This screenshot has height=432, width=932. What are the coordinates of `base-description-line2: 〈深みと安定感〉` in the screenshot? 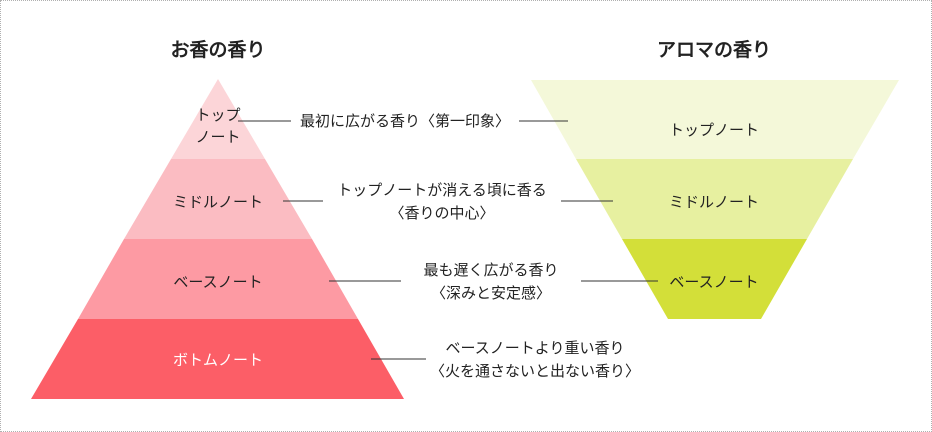 It's located at (491, 293).